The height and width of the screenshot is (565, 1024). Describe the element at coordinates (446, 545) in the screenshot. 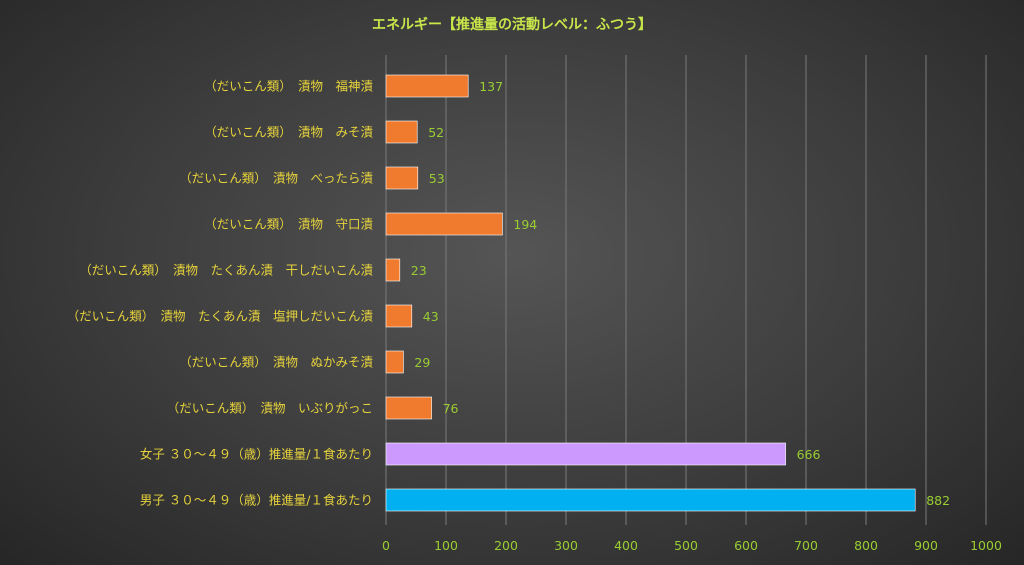

I see `x-tick-label: 100` at that location.